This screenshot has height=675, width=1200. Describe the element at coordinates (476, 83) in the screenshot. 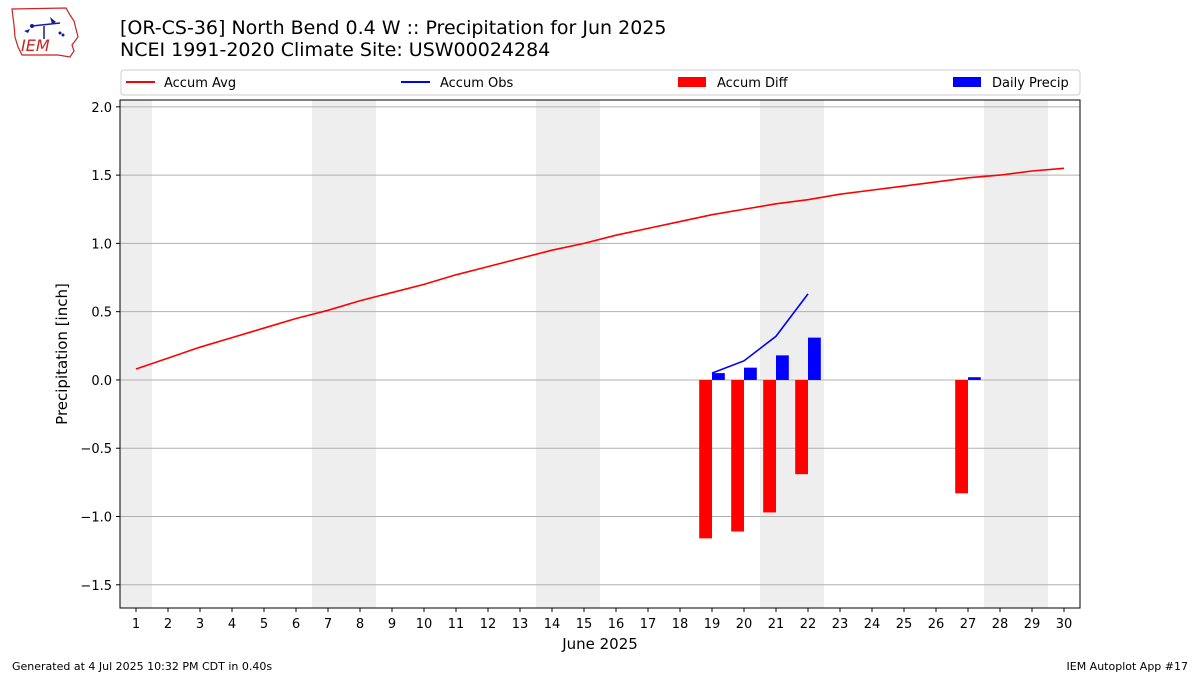

I see `legend-label: Accum Obs` at that location.